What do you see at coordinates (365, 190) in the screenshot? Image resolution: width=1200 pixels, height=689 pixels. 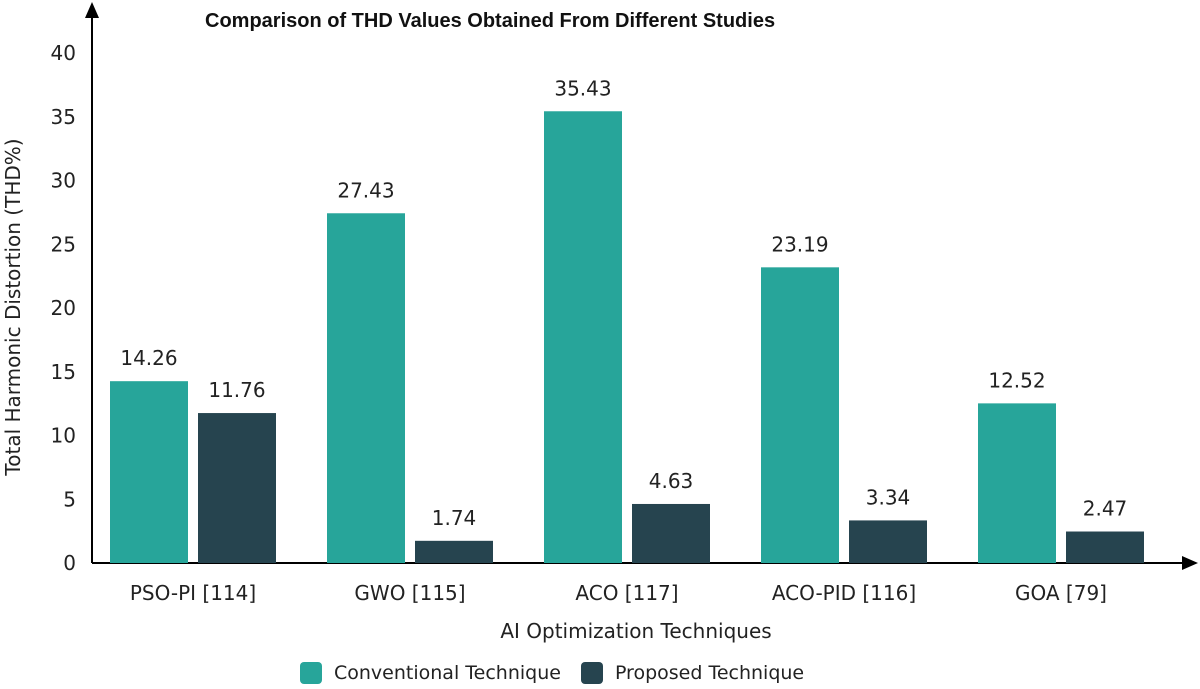 I see `bar-value-label: 27.43` at bounding box center [365, 190].